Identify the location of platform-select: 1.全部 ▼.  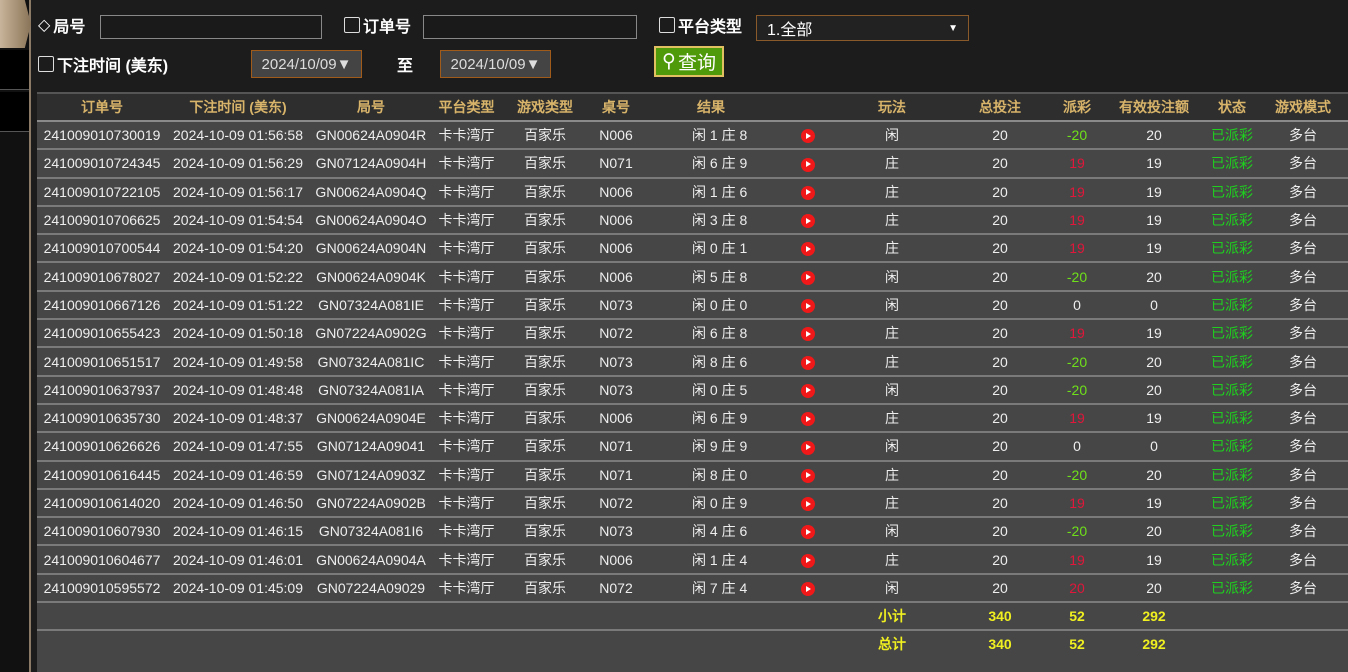
(862, 28).